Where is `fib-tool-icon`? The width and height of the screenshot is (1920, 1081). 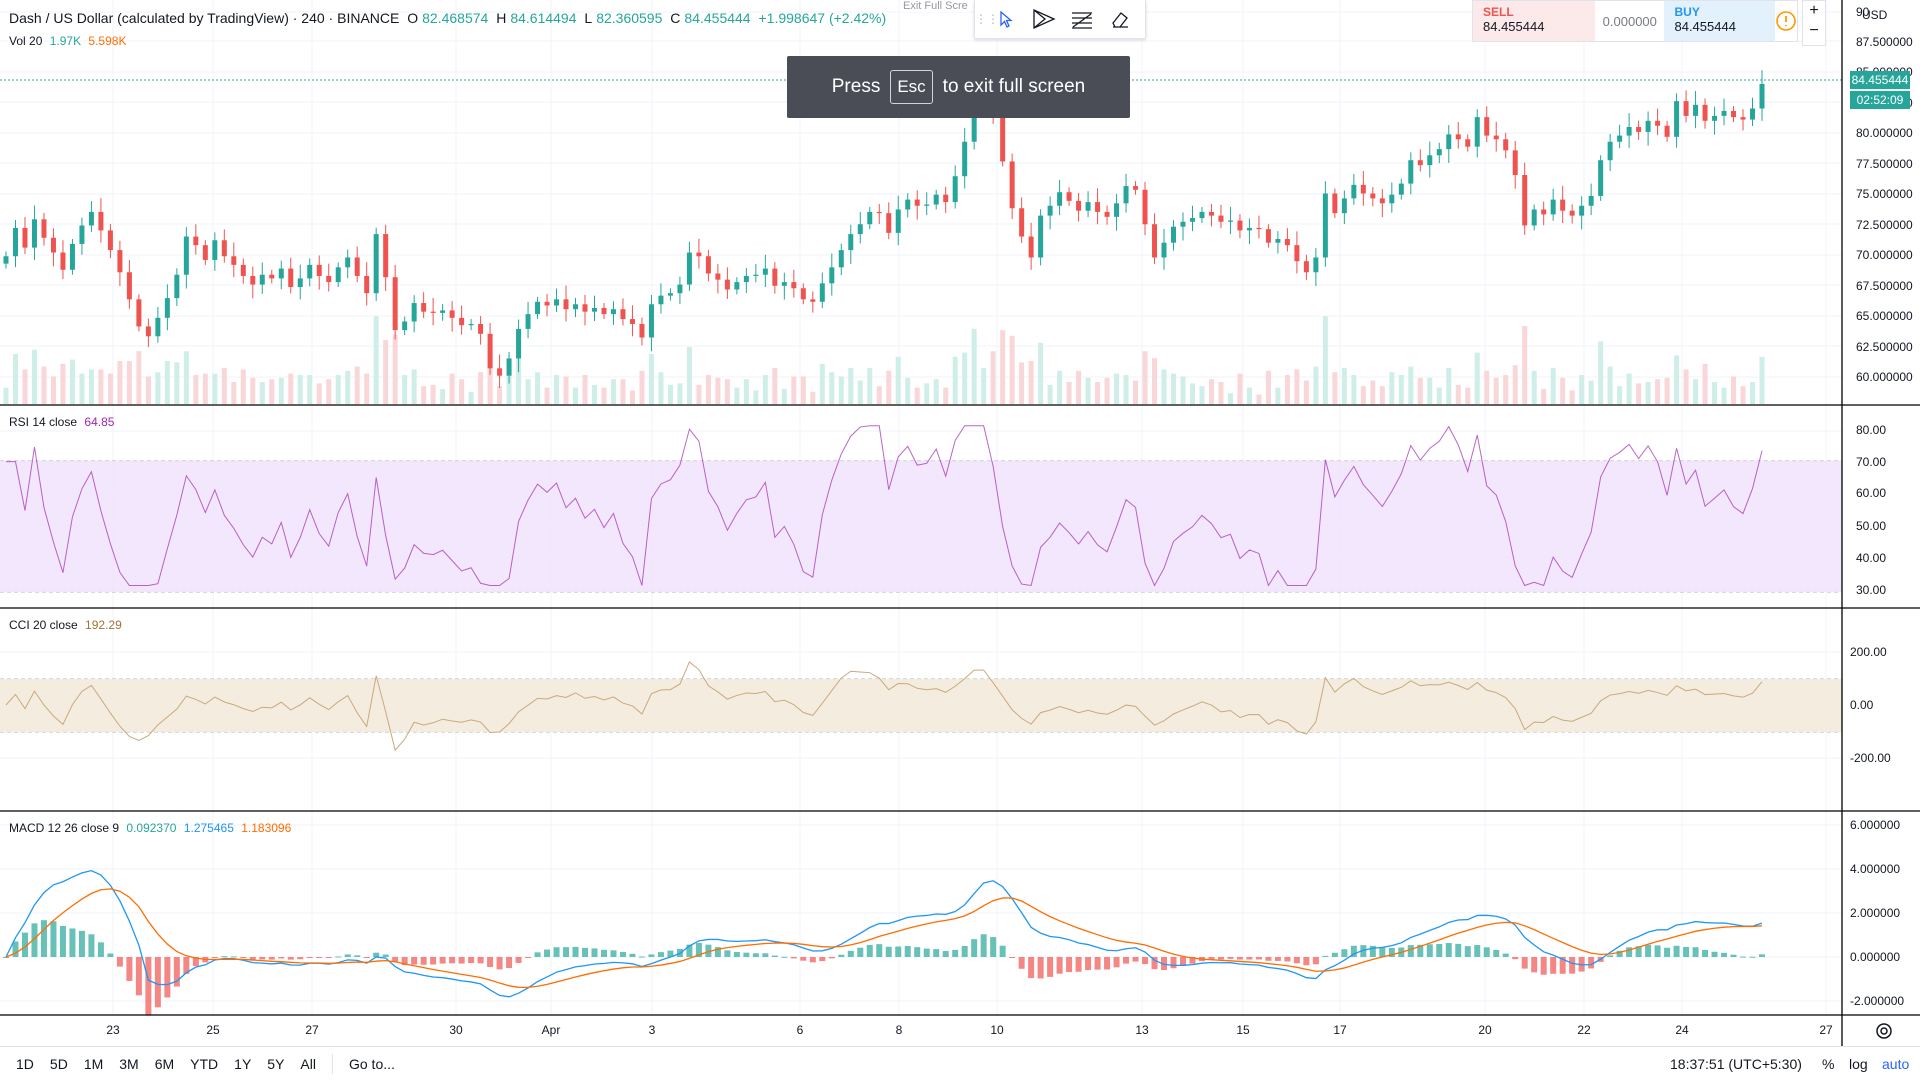 fib-tool-icon is located at coordinates (1082, 19).